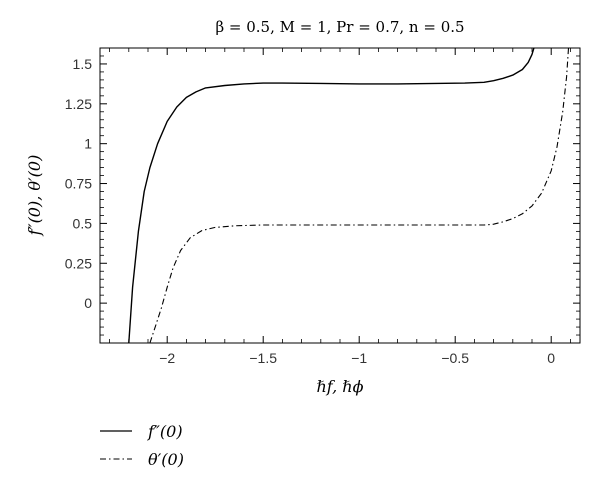  I want to click on y-axis-label: f″(0), θ′(0), so click(34, 196).